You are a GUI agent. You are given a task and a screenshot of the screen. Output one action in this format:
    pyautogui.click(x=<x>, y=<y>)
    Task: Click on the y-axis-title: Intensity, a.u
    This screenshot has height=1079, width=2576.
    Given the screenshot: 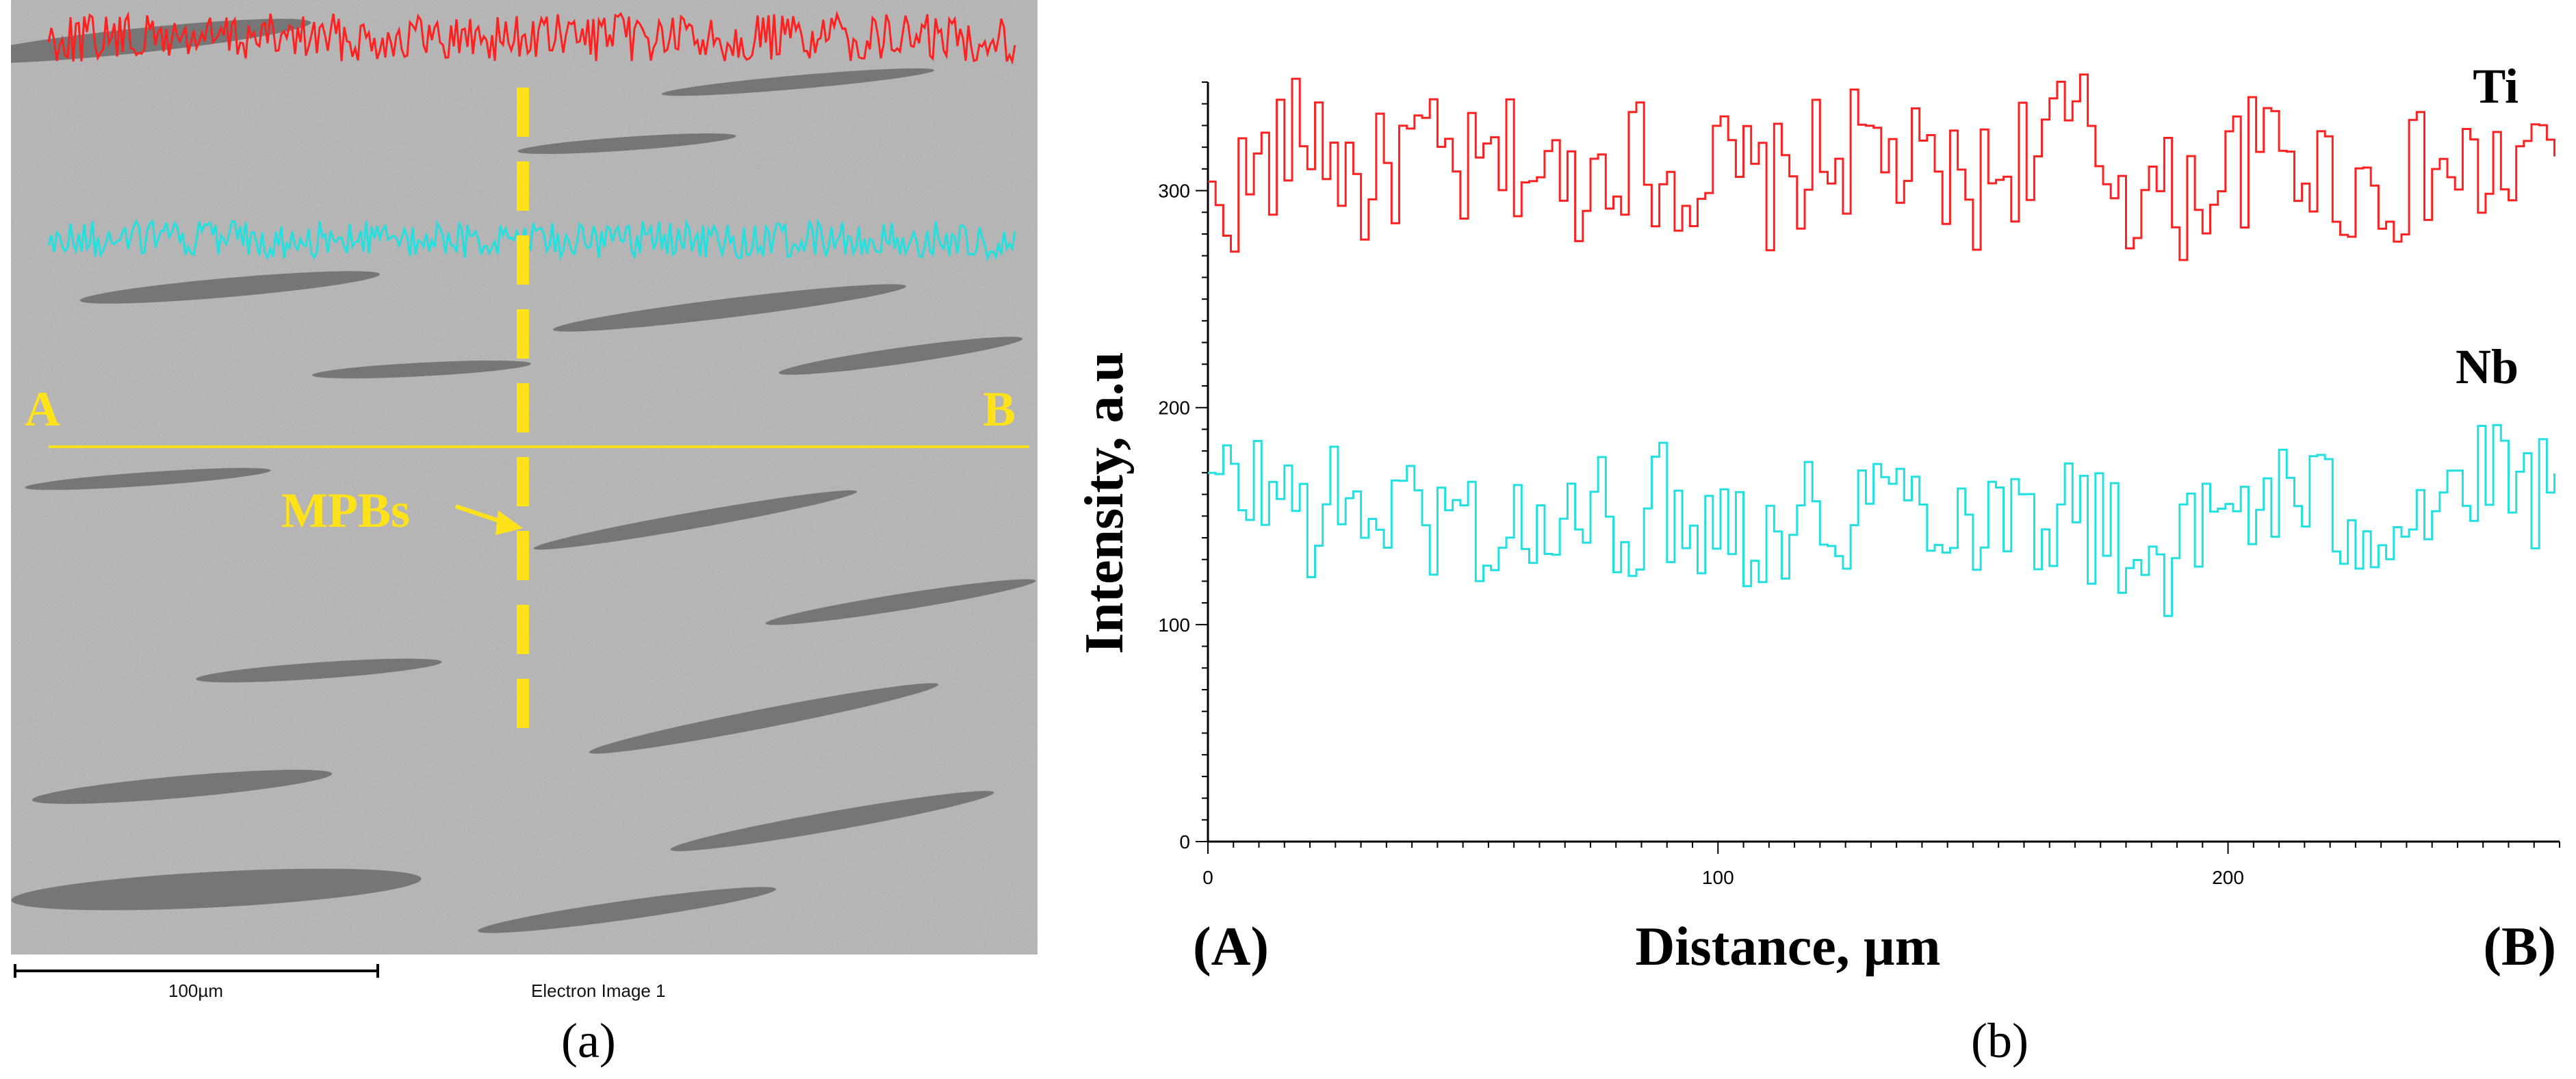 What is the action you would take?
    pyautogui.click(x=1104, y=503)
    